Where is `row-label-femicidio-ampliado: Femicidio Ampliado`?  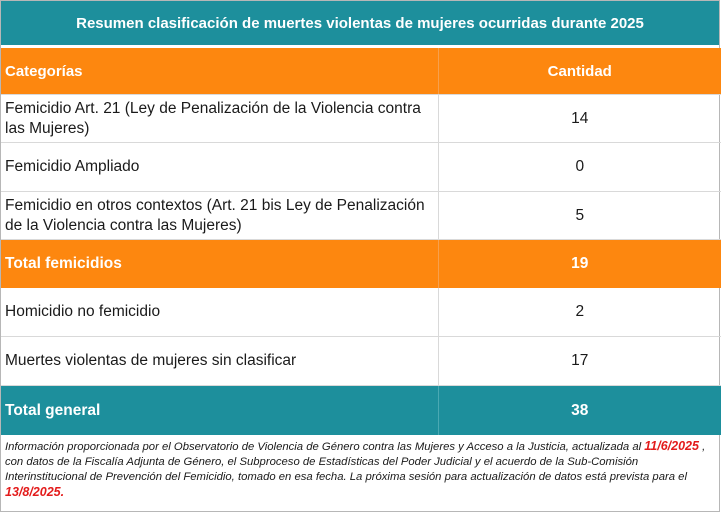
row-label-femicidio-ampliado: Femicidio Ampliado is located at coordinates (219, 167).